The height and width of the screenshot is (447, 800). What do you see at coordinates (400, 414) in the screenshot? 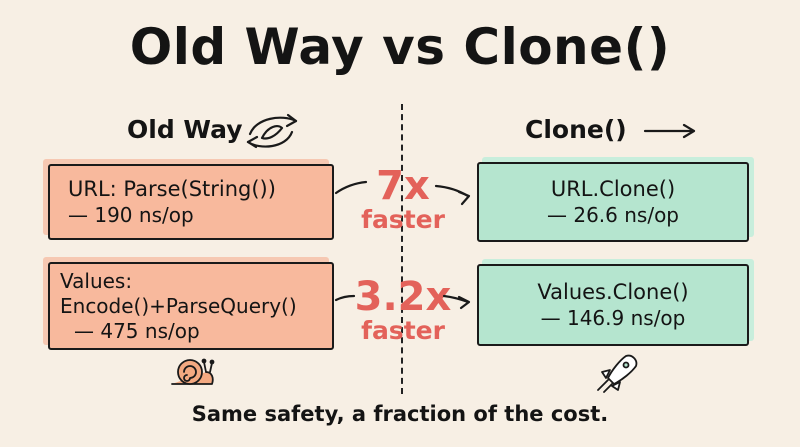
I see `footer-caption: Same safety, a fraction of the cost.` at bounding box center [400, 414].